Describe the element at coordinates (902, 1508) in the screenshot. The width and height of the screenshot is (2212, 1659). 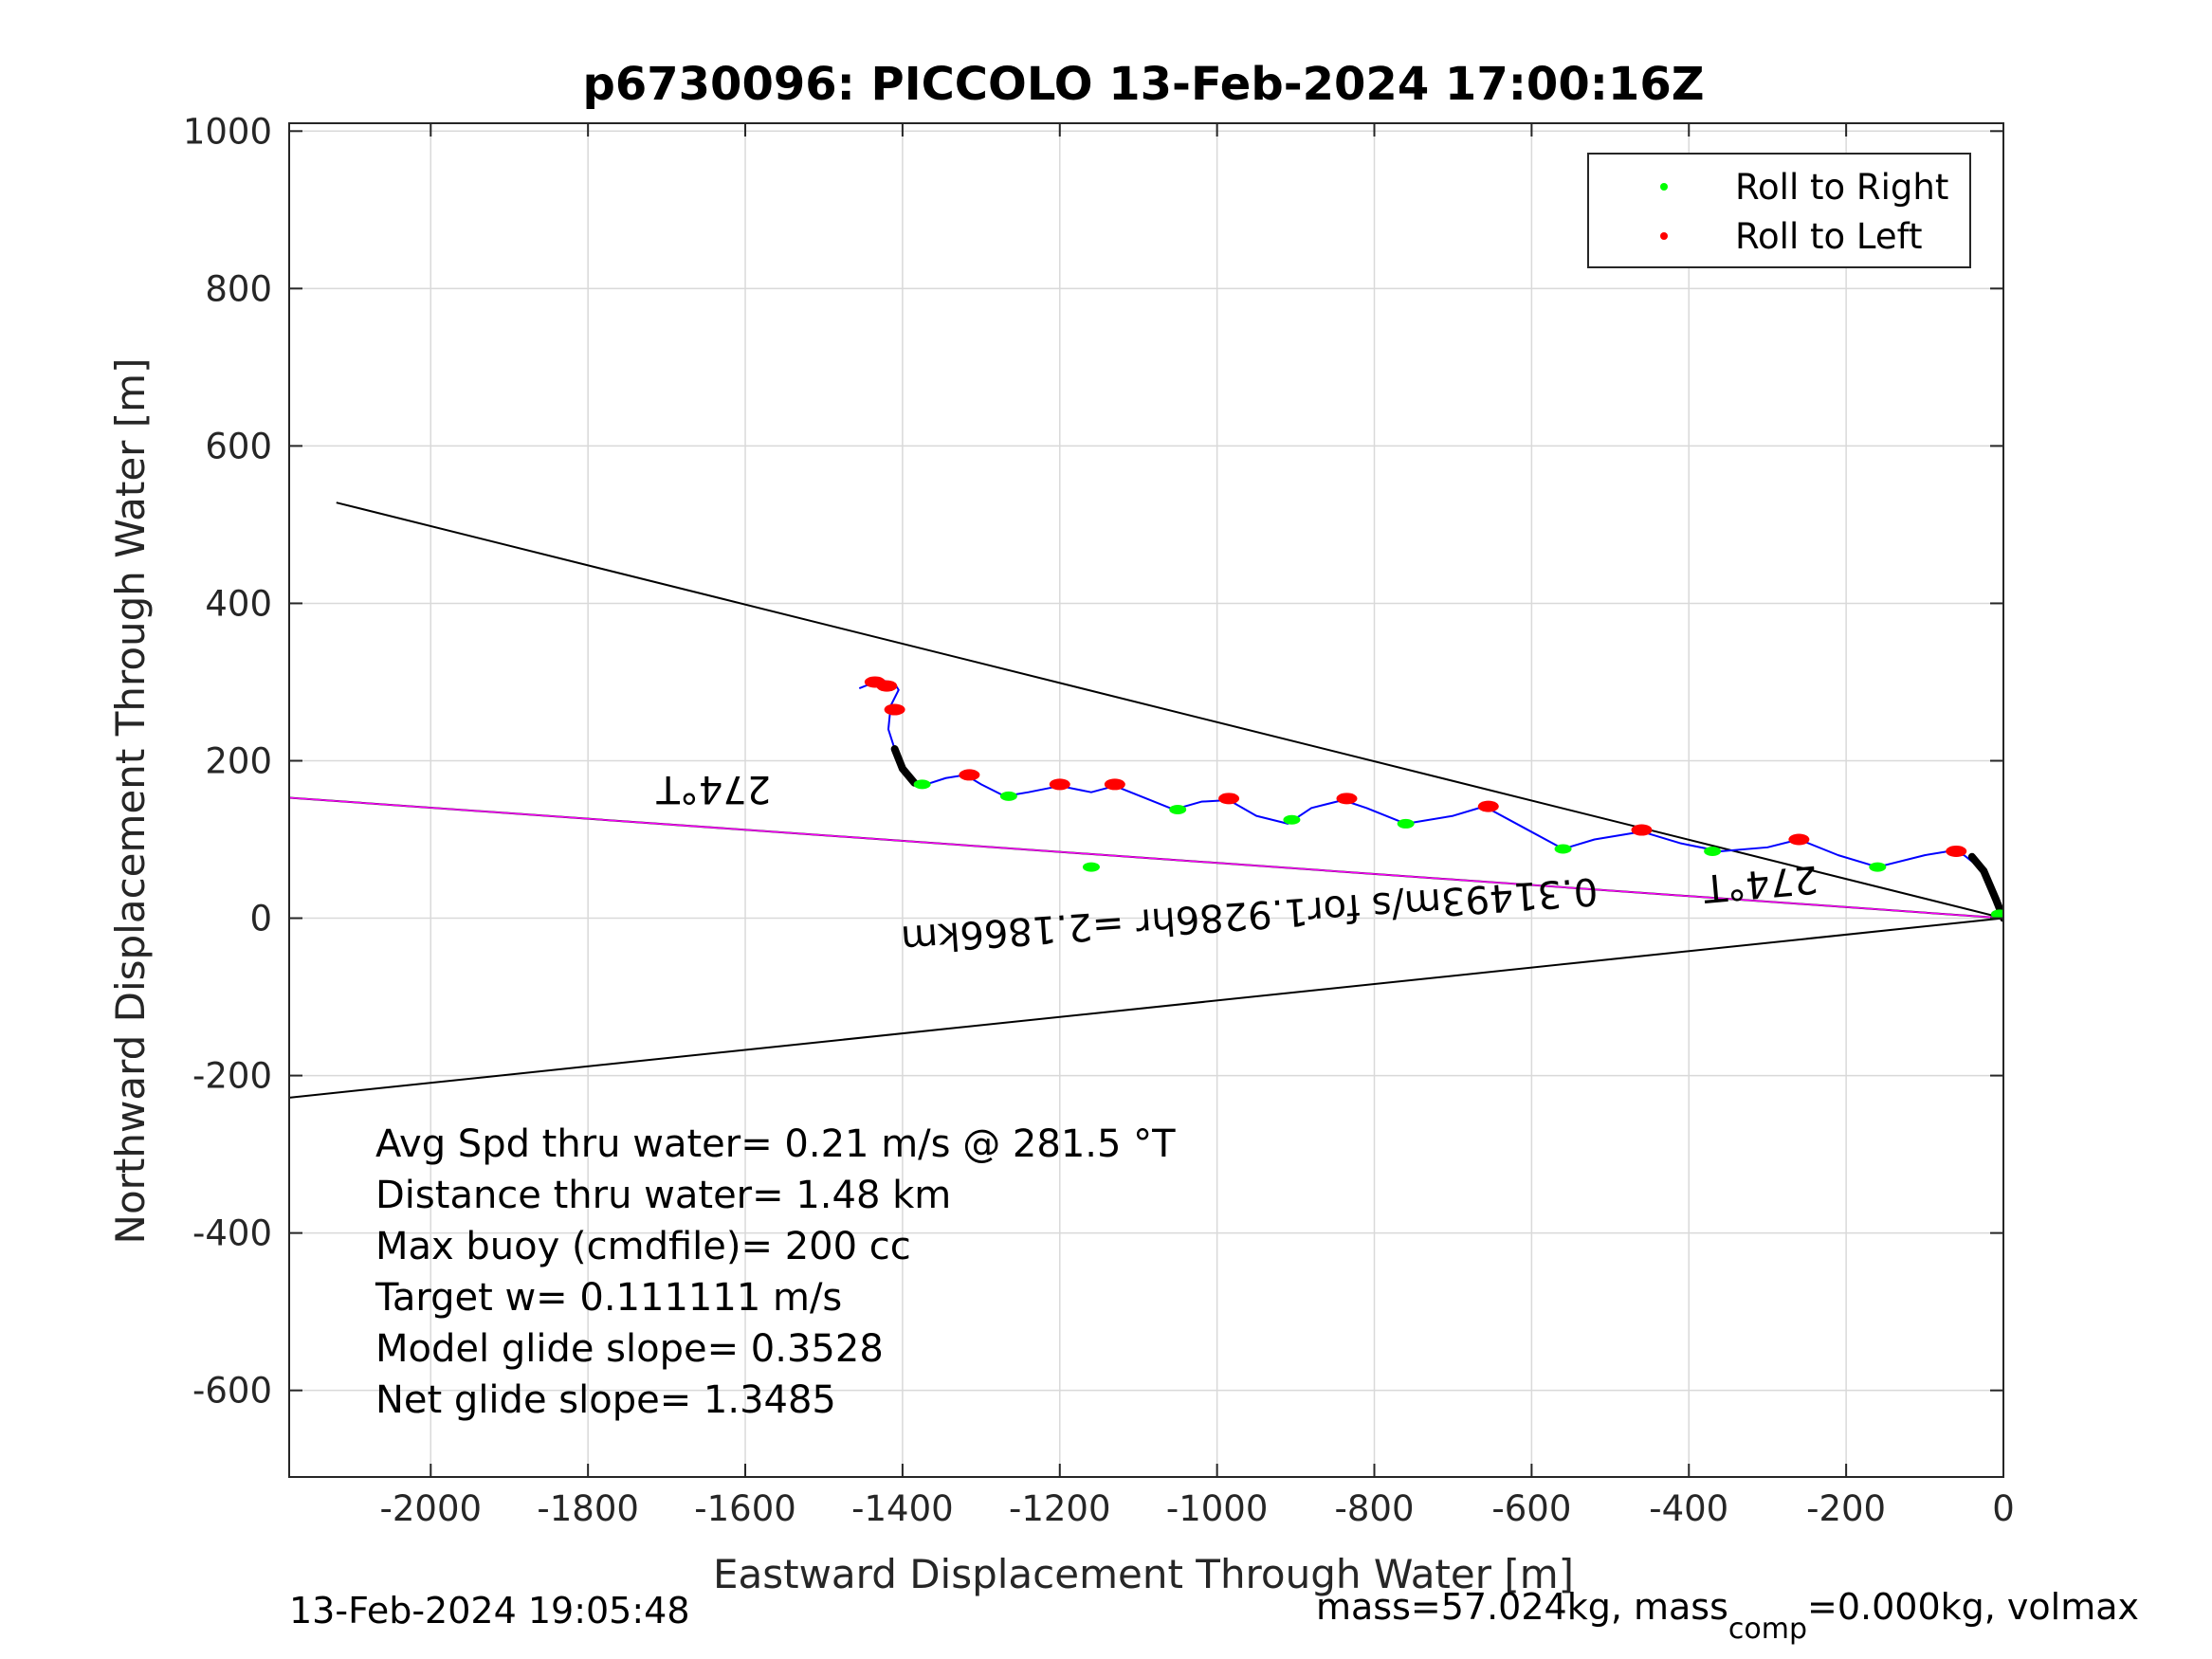
I see `x-tick-label: -1400` at that location.